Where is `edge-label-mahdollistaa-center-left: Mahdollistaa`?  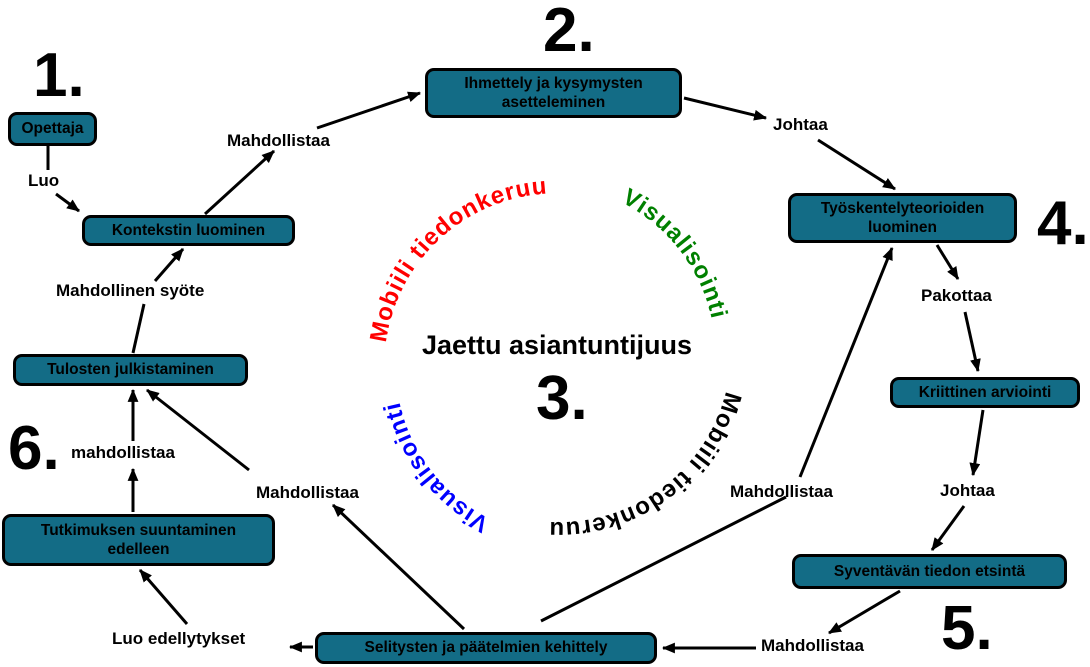 edge-label-mahdollistaa-center-left: Mahdollistaa is located at coordinates (307, 492).